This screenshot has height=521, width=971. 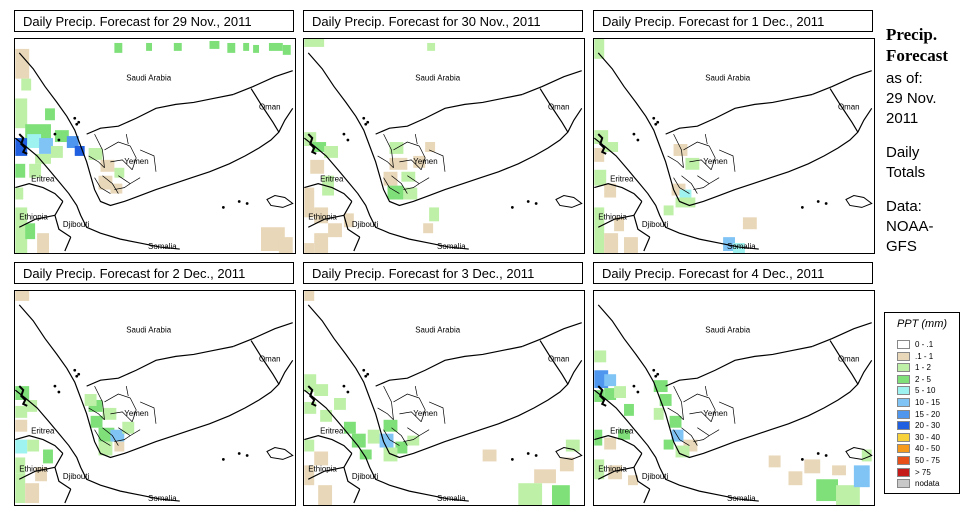 What do you see at coordinates (923, 379) in the screenshot?
I see `legend-label: 2 - 5` at bounding box center [923, 379].